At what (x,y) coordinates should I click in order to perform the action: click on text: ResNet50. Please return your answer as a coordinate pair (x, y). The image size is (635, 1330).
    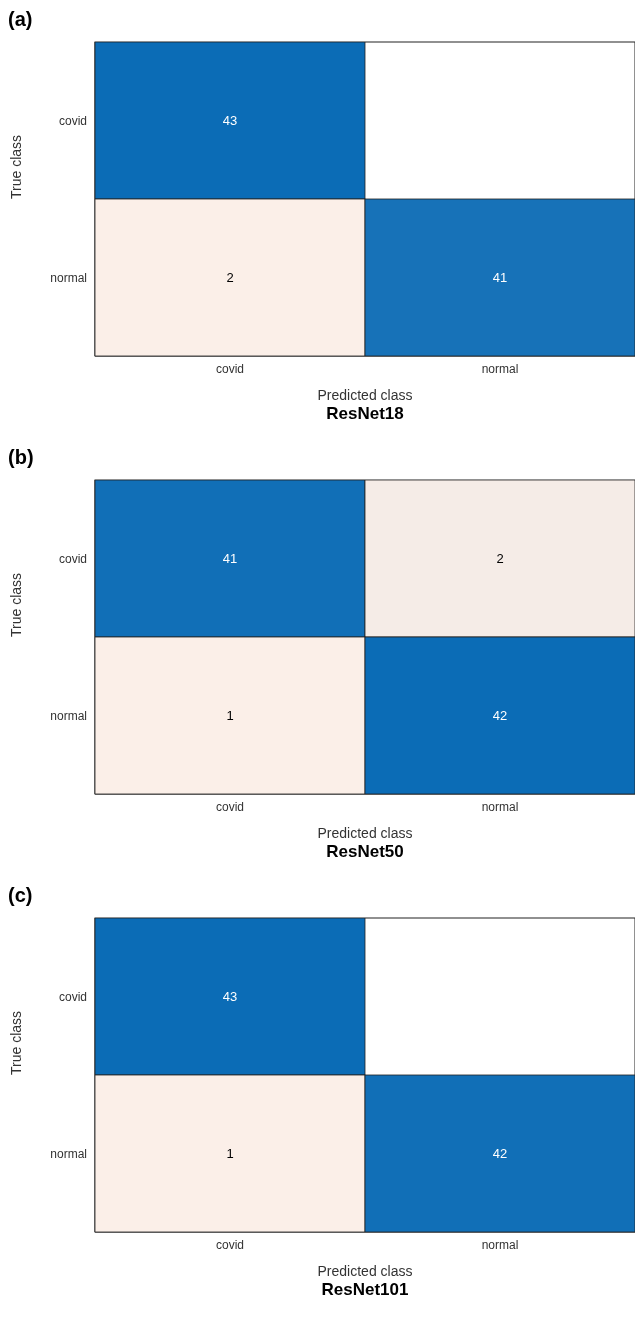
    Looking at the image, I should click on (365, 852).